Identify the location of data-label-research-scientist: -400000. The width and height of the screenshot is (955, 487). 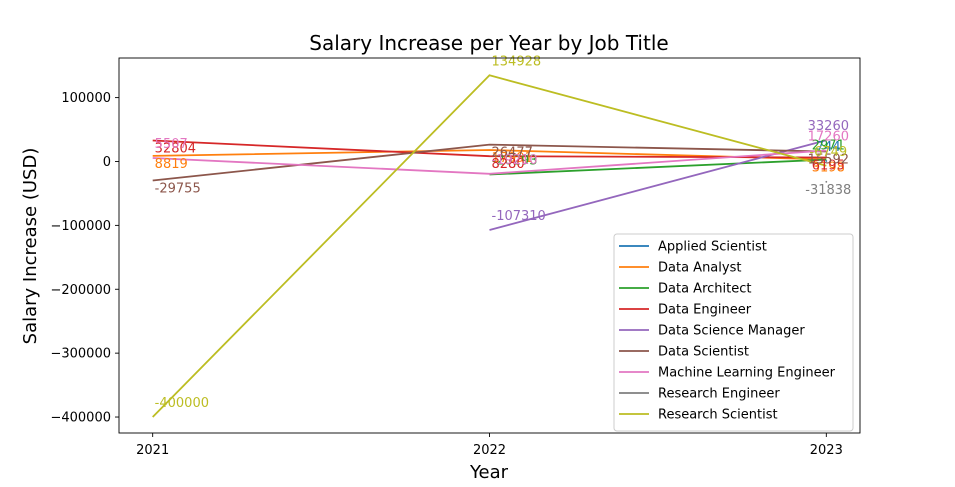
(182, 403).